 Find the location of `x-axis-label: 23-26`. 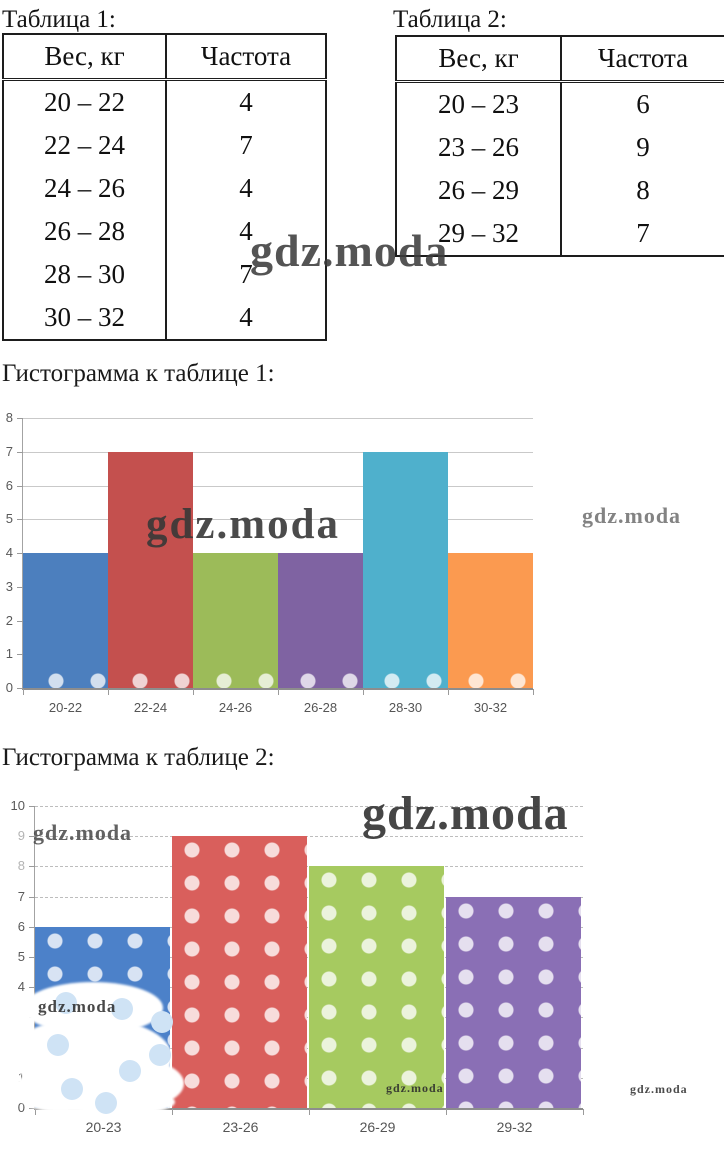

x-axis-label: 23-26 is located at coordinates (240, 1127).